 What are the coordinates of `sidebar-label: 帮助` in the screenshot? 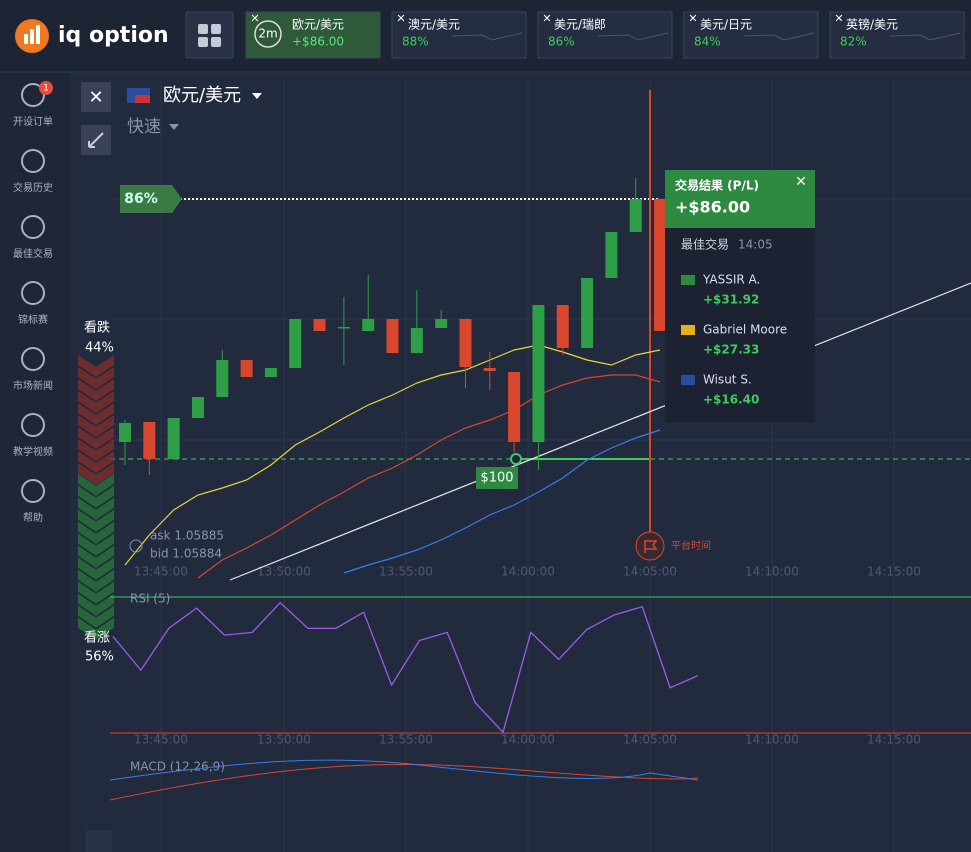 It's located at (33, 517).